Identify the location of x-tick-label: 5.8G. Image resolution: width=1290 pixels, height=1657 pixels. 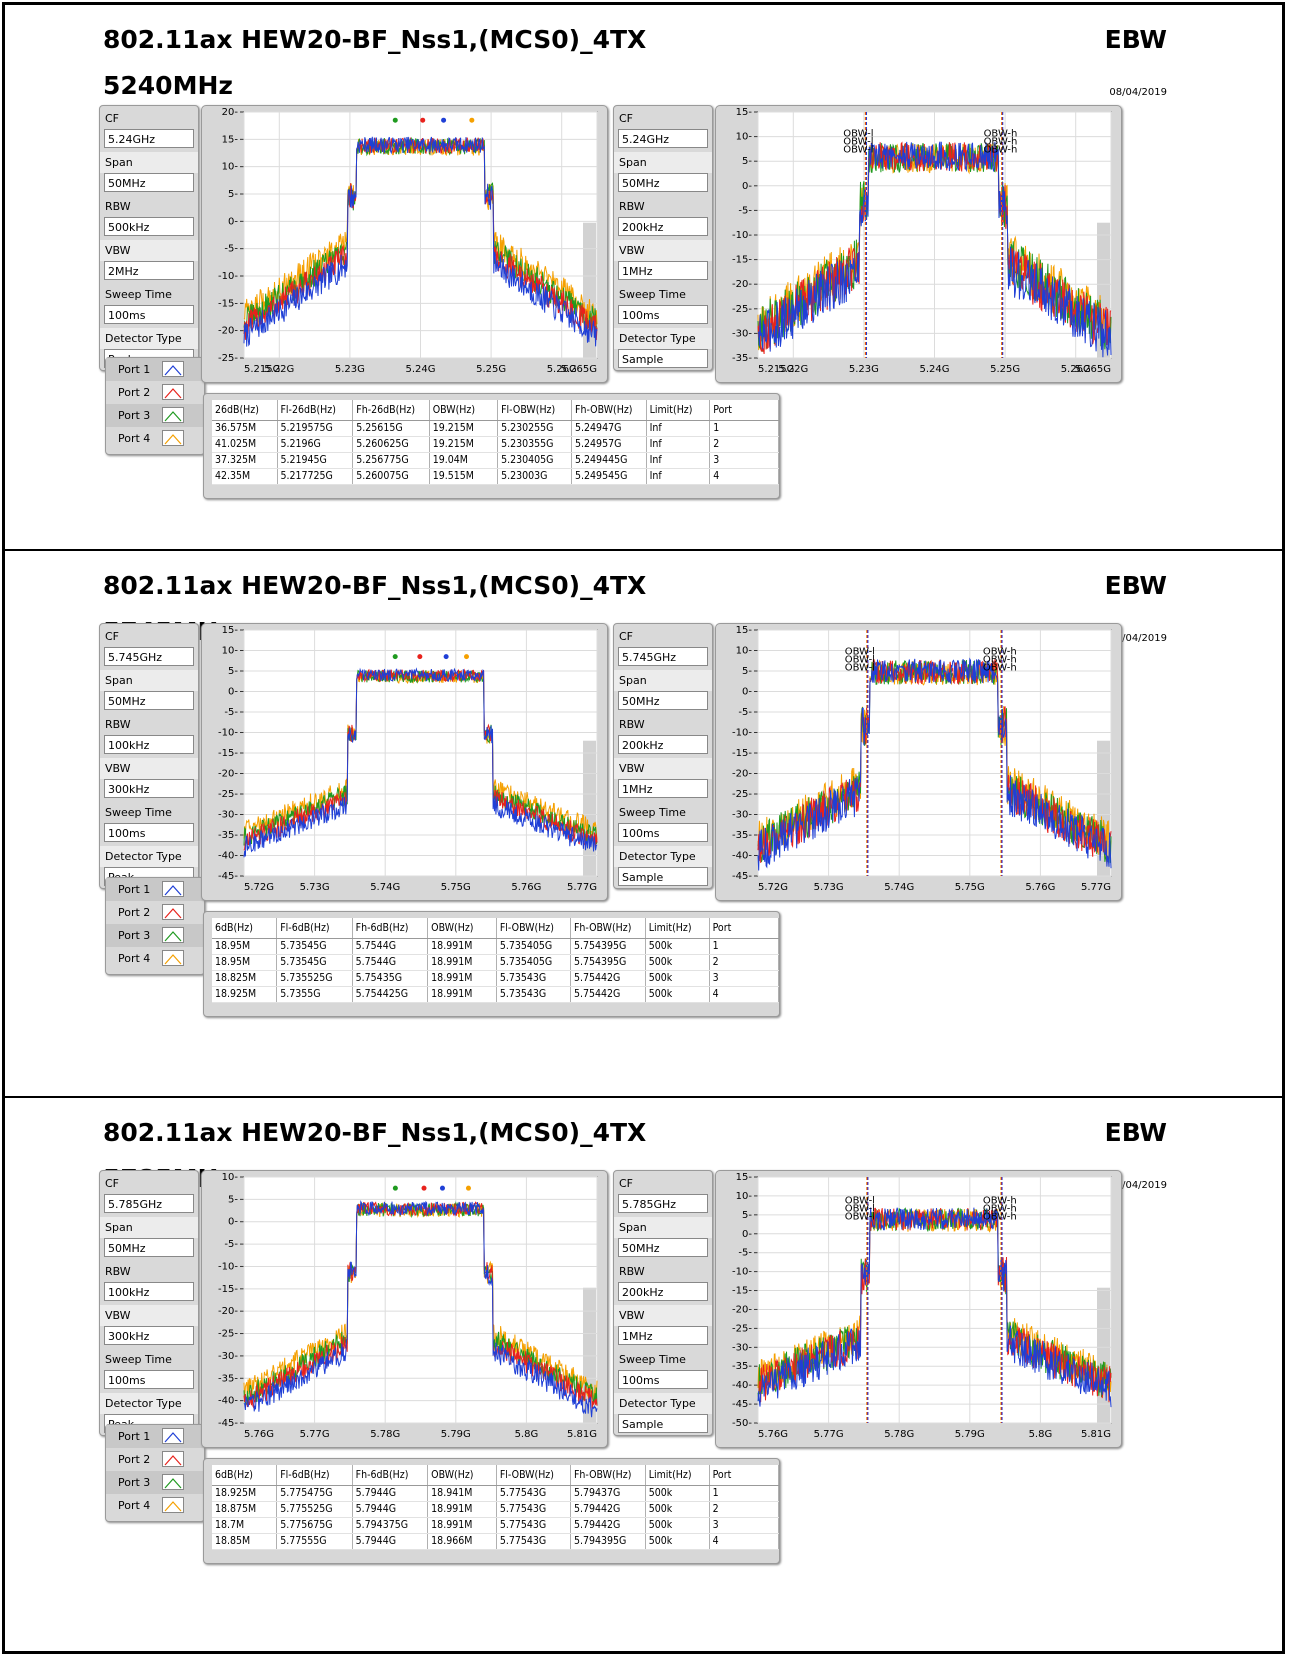
(1041, 1434).